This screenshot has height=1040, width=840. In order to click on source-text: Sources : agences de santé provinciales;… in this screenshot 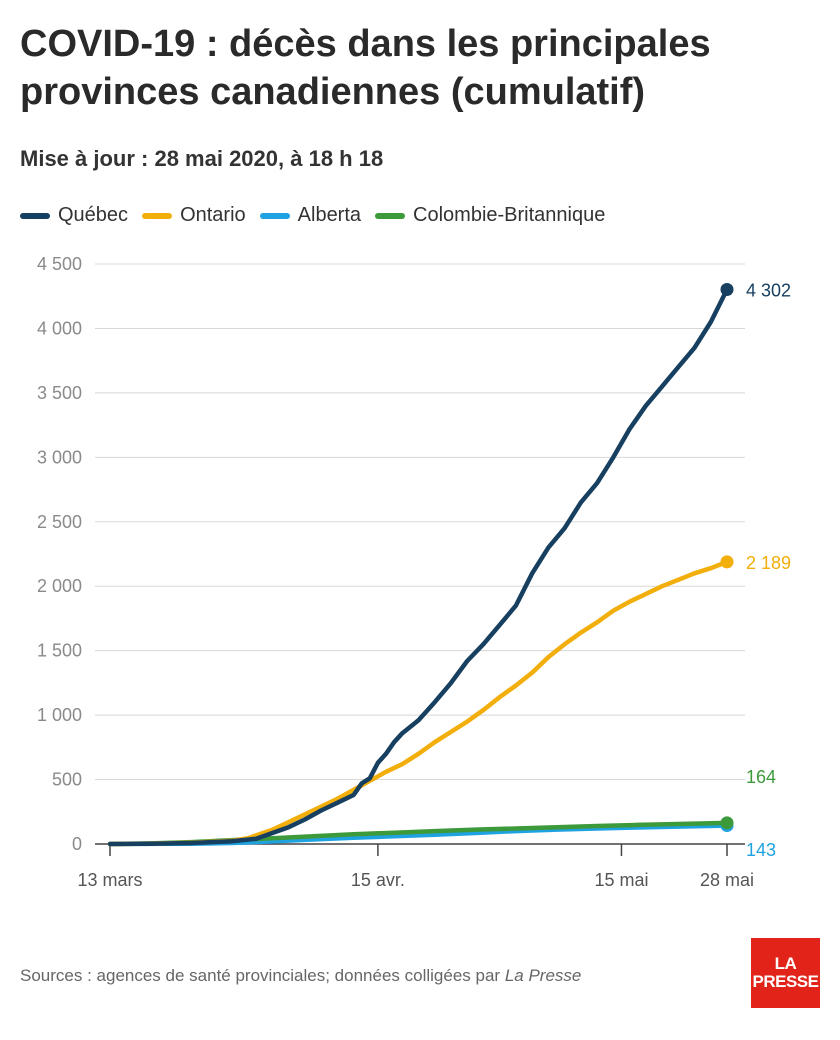, I will do `click(262, 975)`.